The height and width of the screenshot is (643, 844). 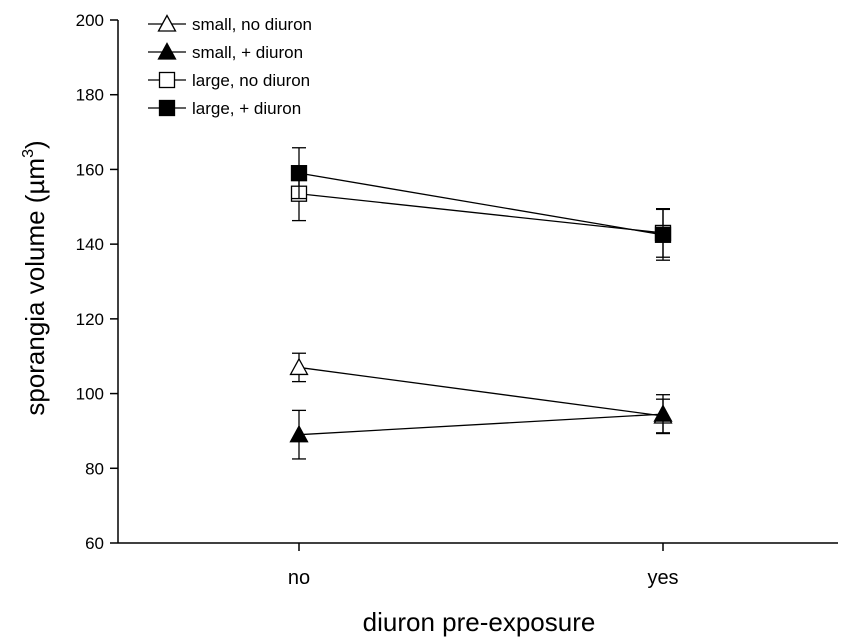 What do you see at coordinates (35, 287) in the screenshot?
I see `y-axis-title-main: sporangia volume (µm` at bounding box center [35, 287].